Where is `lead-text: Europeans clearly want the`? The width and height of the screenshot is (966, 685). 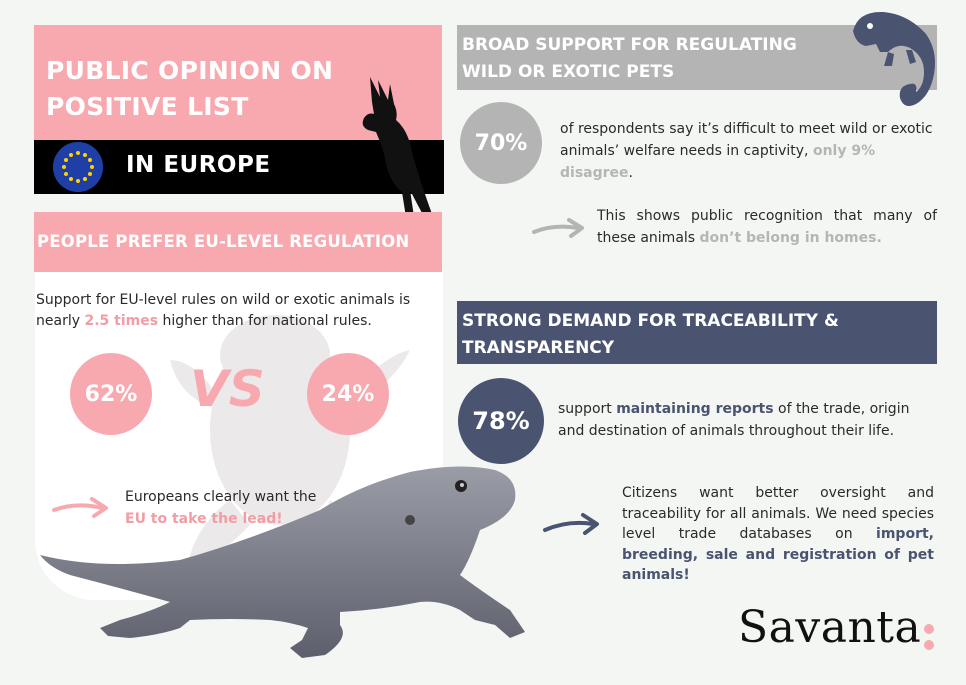 lead-text: Europeans clearly want the is located at coordinates (221, 497).